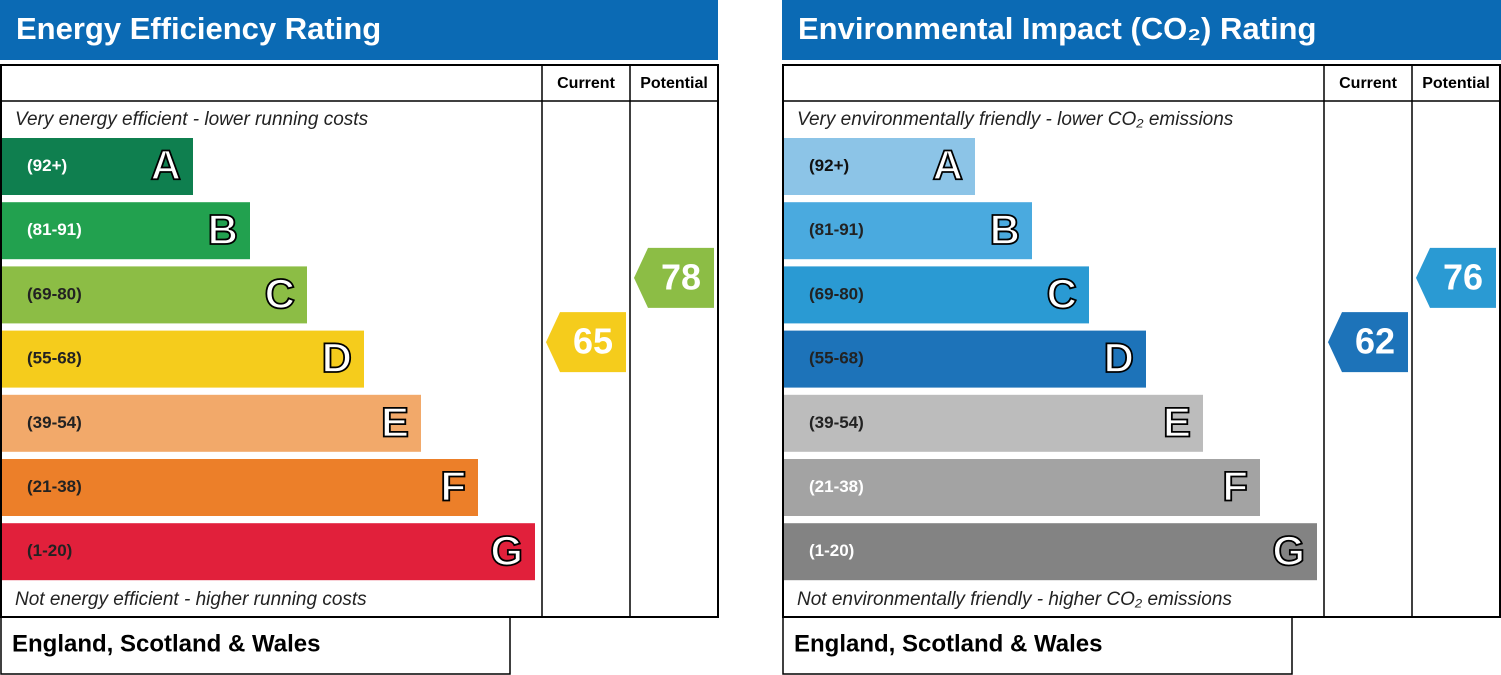 The image size is (1501, 675). What do you see at coordinates (593, 341) in the screenshot?
I see `rating-value: 65` at bounding box center [593, 341].